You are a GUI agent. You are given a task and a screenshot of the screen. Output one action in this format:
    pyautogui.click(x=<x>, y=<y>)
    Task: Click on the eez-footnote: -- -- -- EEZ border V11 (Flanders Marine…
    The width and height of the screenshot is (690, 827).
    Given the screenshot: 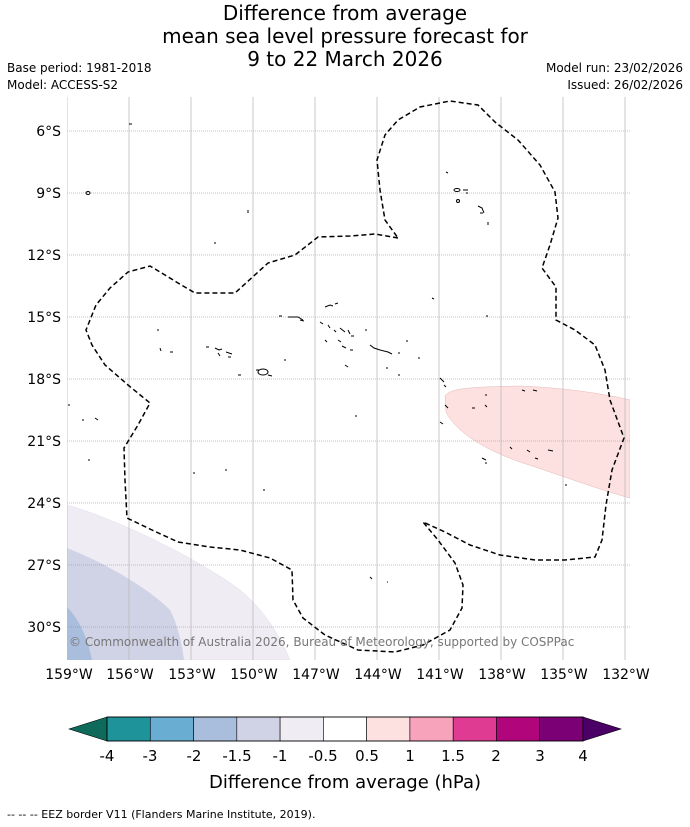 What is the action you would take?
    pyautogui.click(x=161, y=814)
    